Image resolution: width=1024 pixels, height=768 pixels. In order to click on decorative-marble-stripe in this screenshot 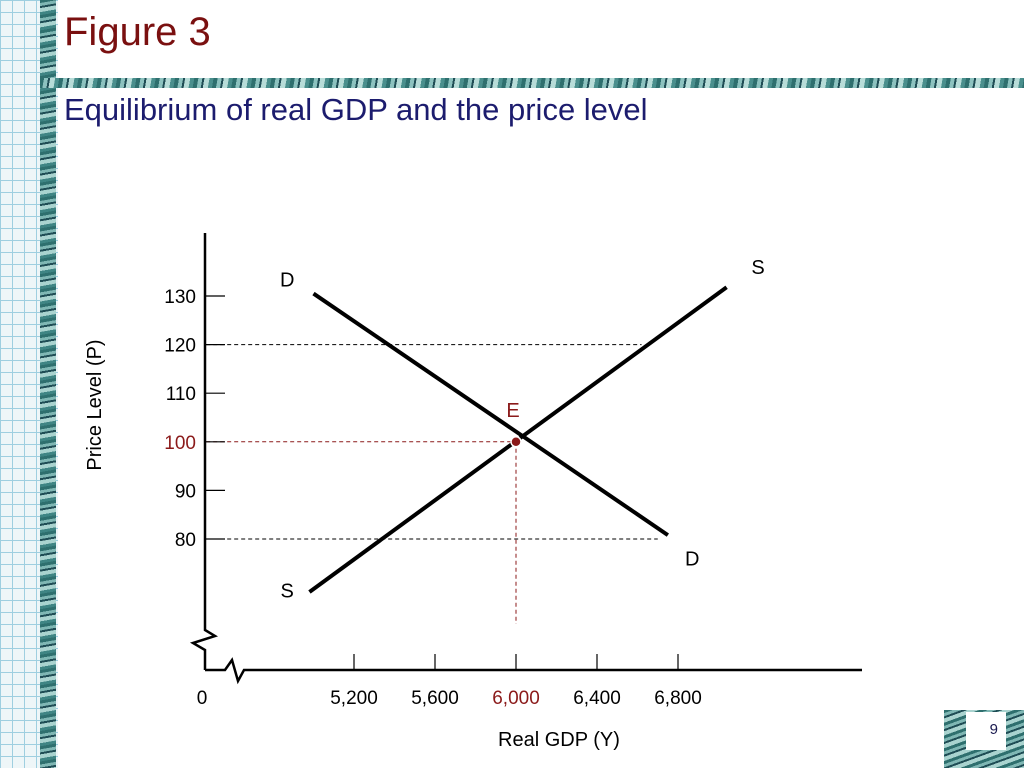, I will do `click(48, 384)`.